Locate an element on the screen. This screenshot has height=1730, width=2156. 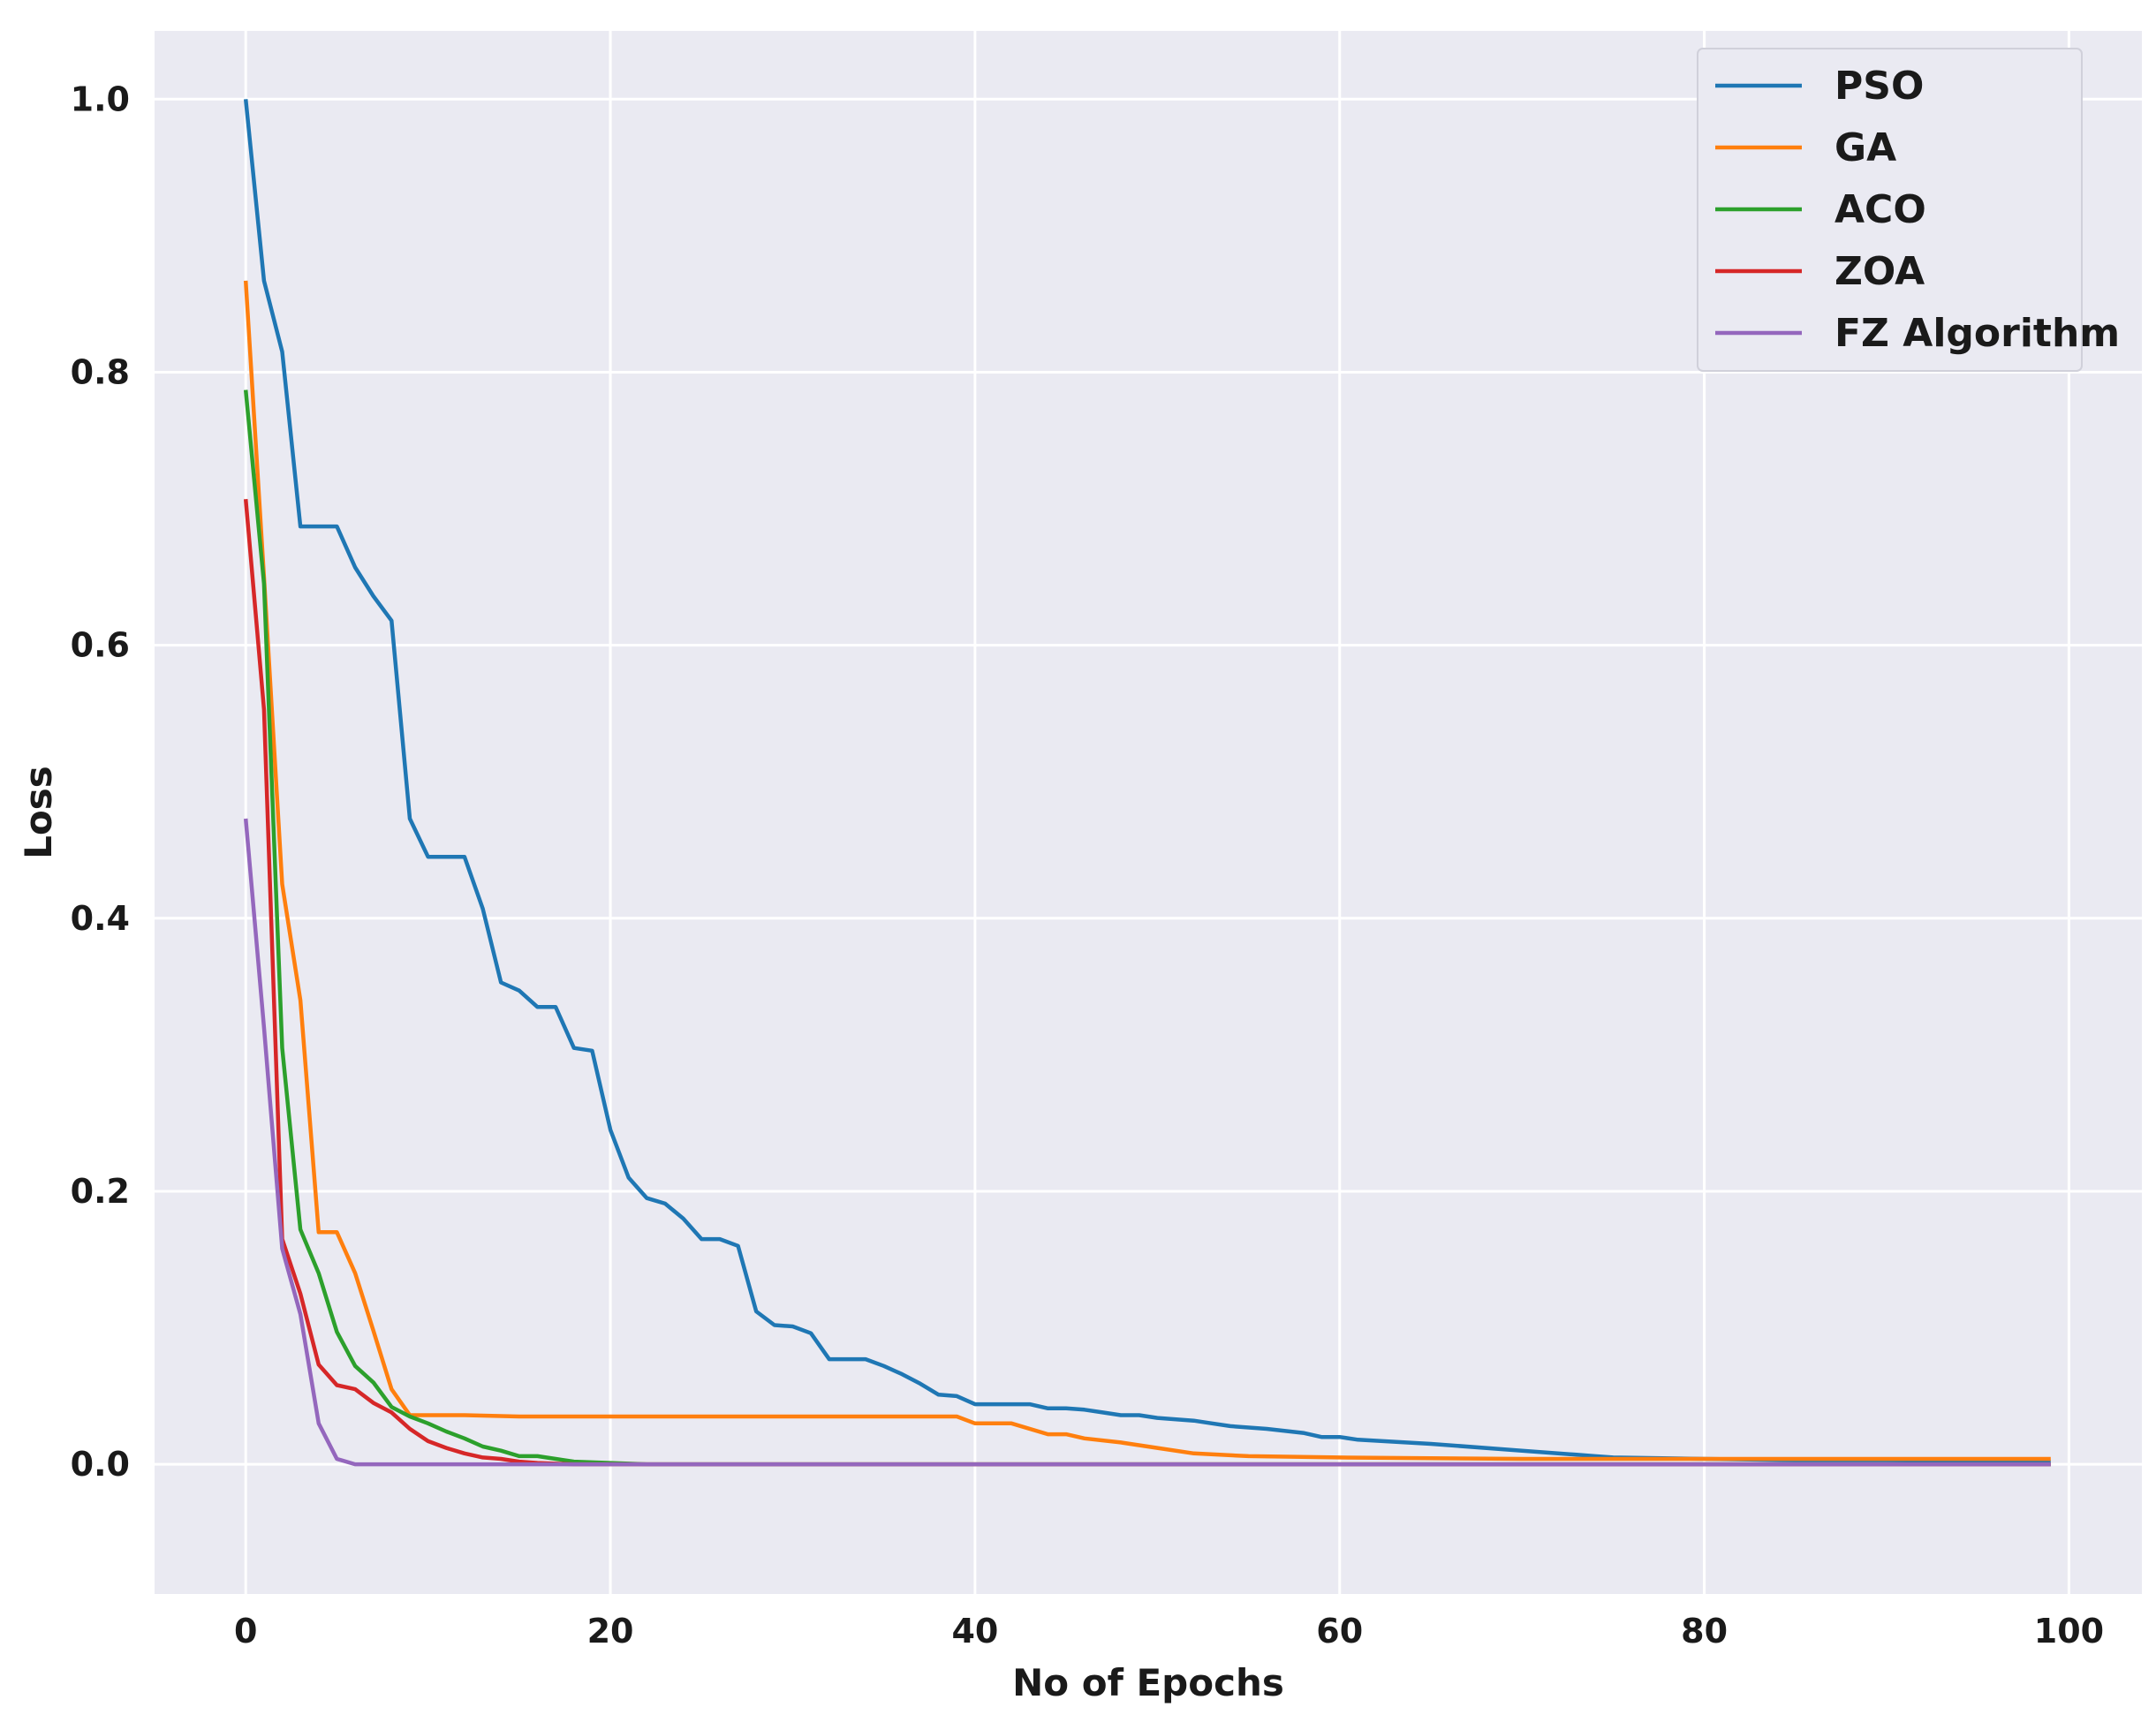
legend-label: PSO is located at coordinates (1879, 86).